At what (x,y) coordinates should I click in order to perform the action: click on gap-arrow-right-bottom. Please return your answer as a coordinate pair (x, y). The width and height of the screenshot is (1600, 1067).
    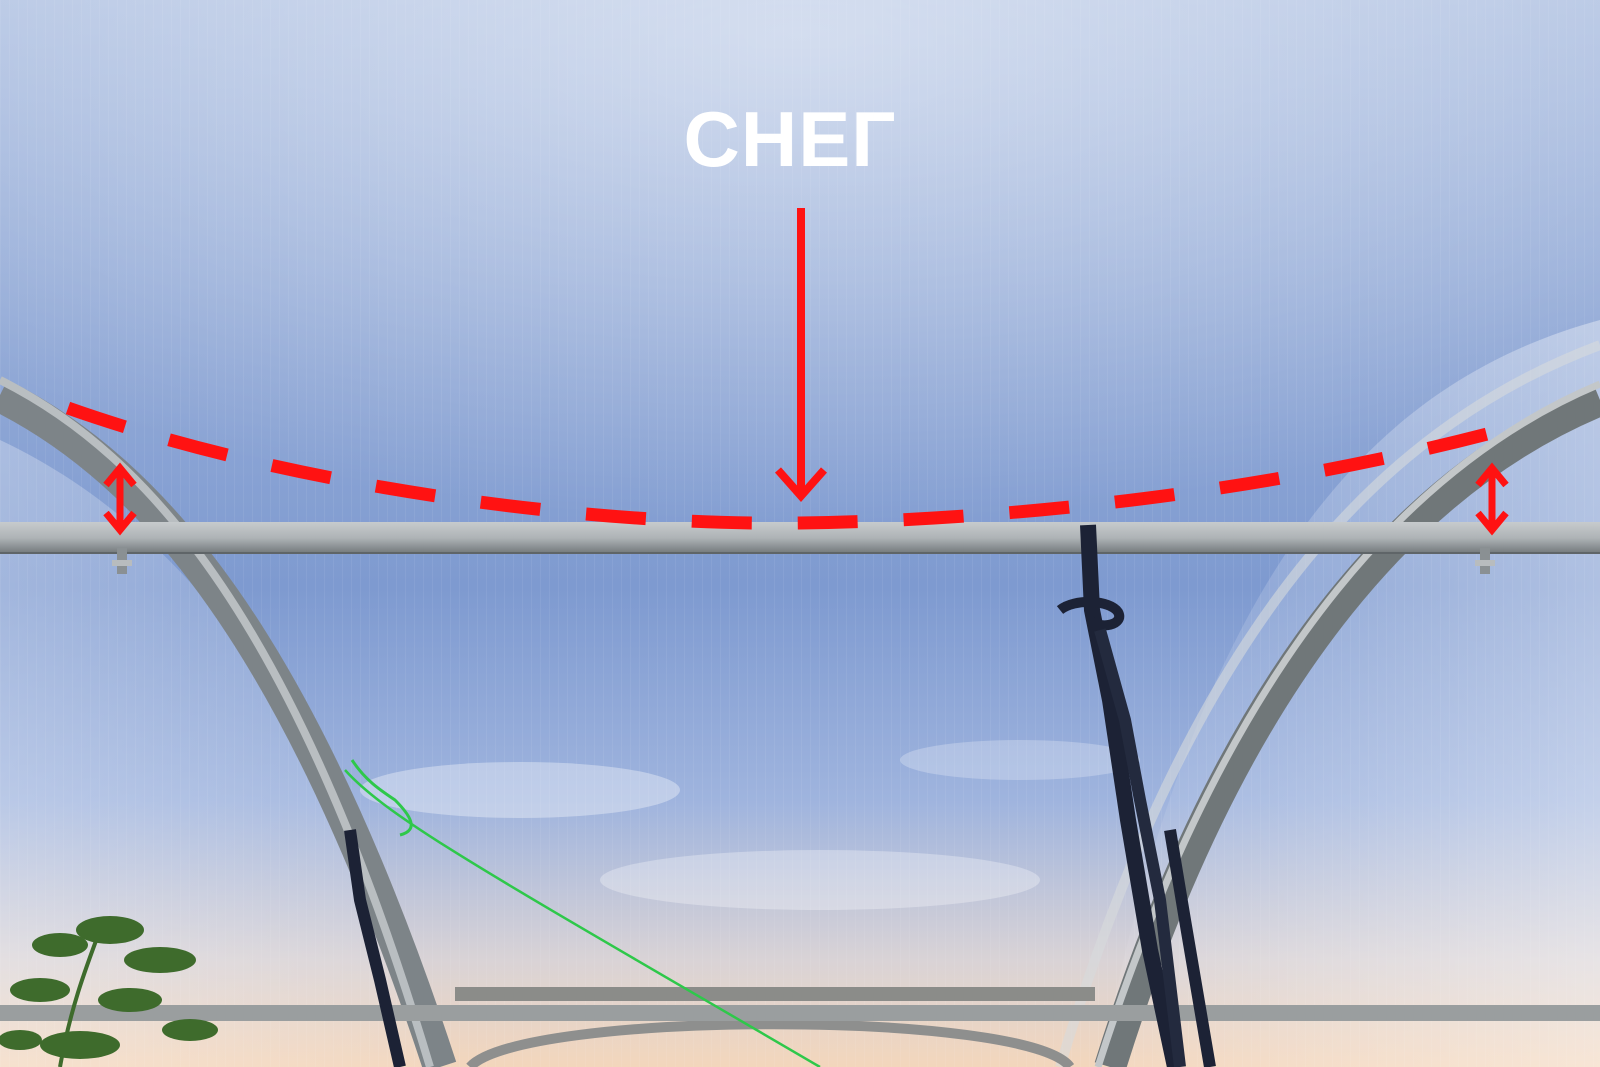
    Looking at the image, I should click on (1492, 523).